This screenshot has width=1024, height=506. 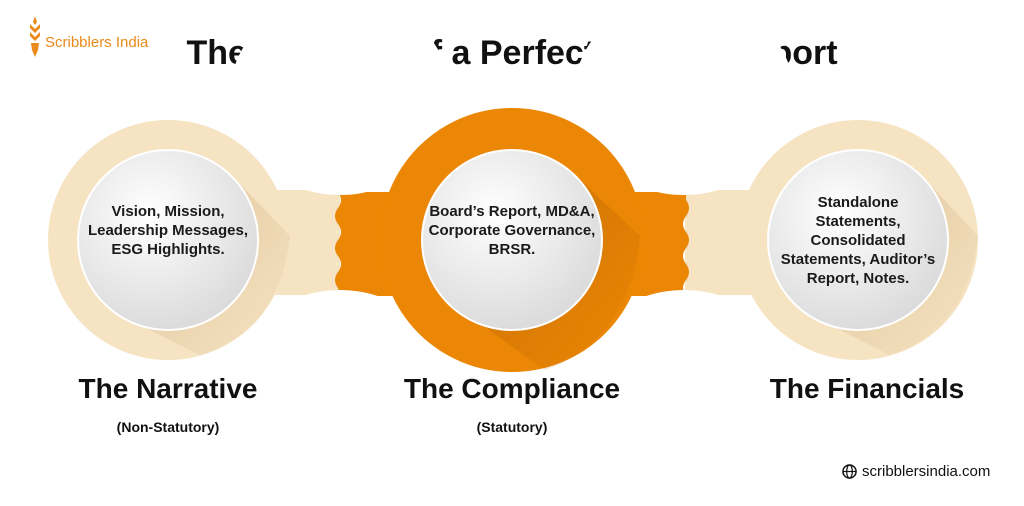 I want to click on inner-circle-financials, so click(x=858, y=240).